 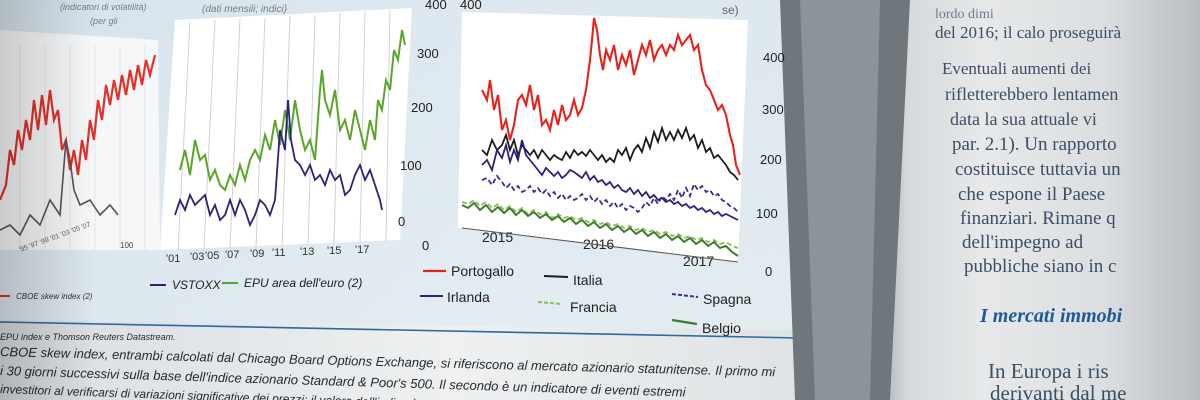 I want to click on mid-xtick: '03, so click(x=197, y=257).